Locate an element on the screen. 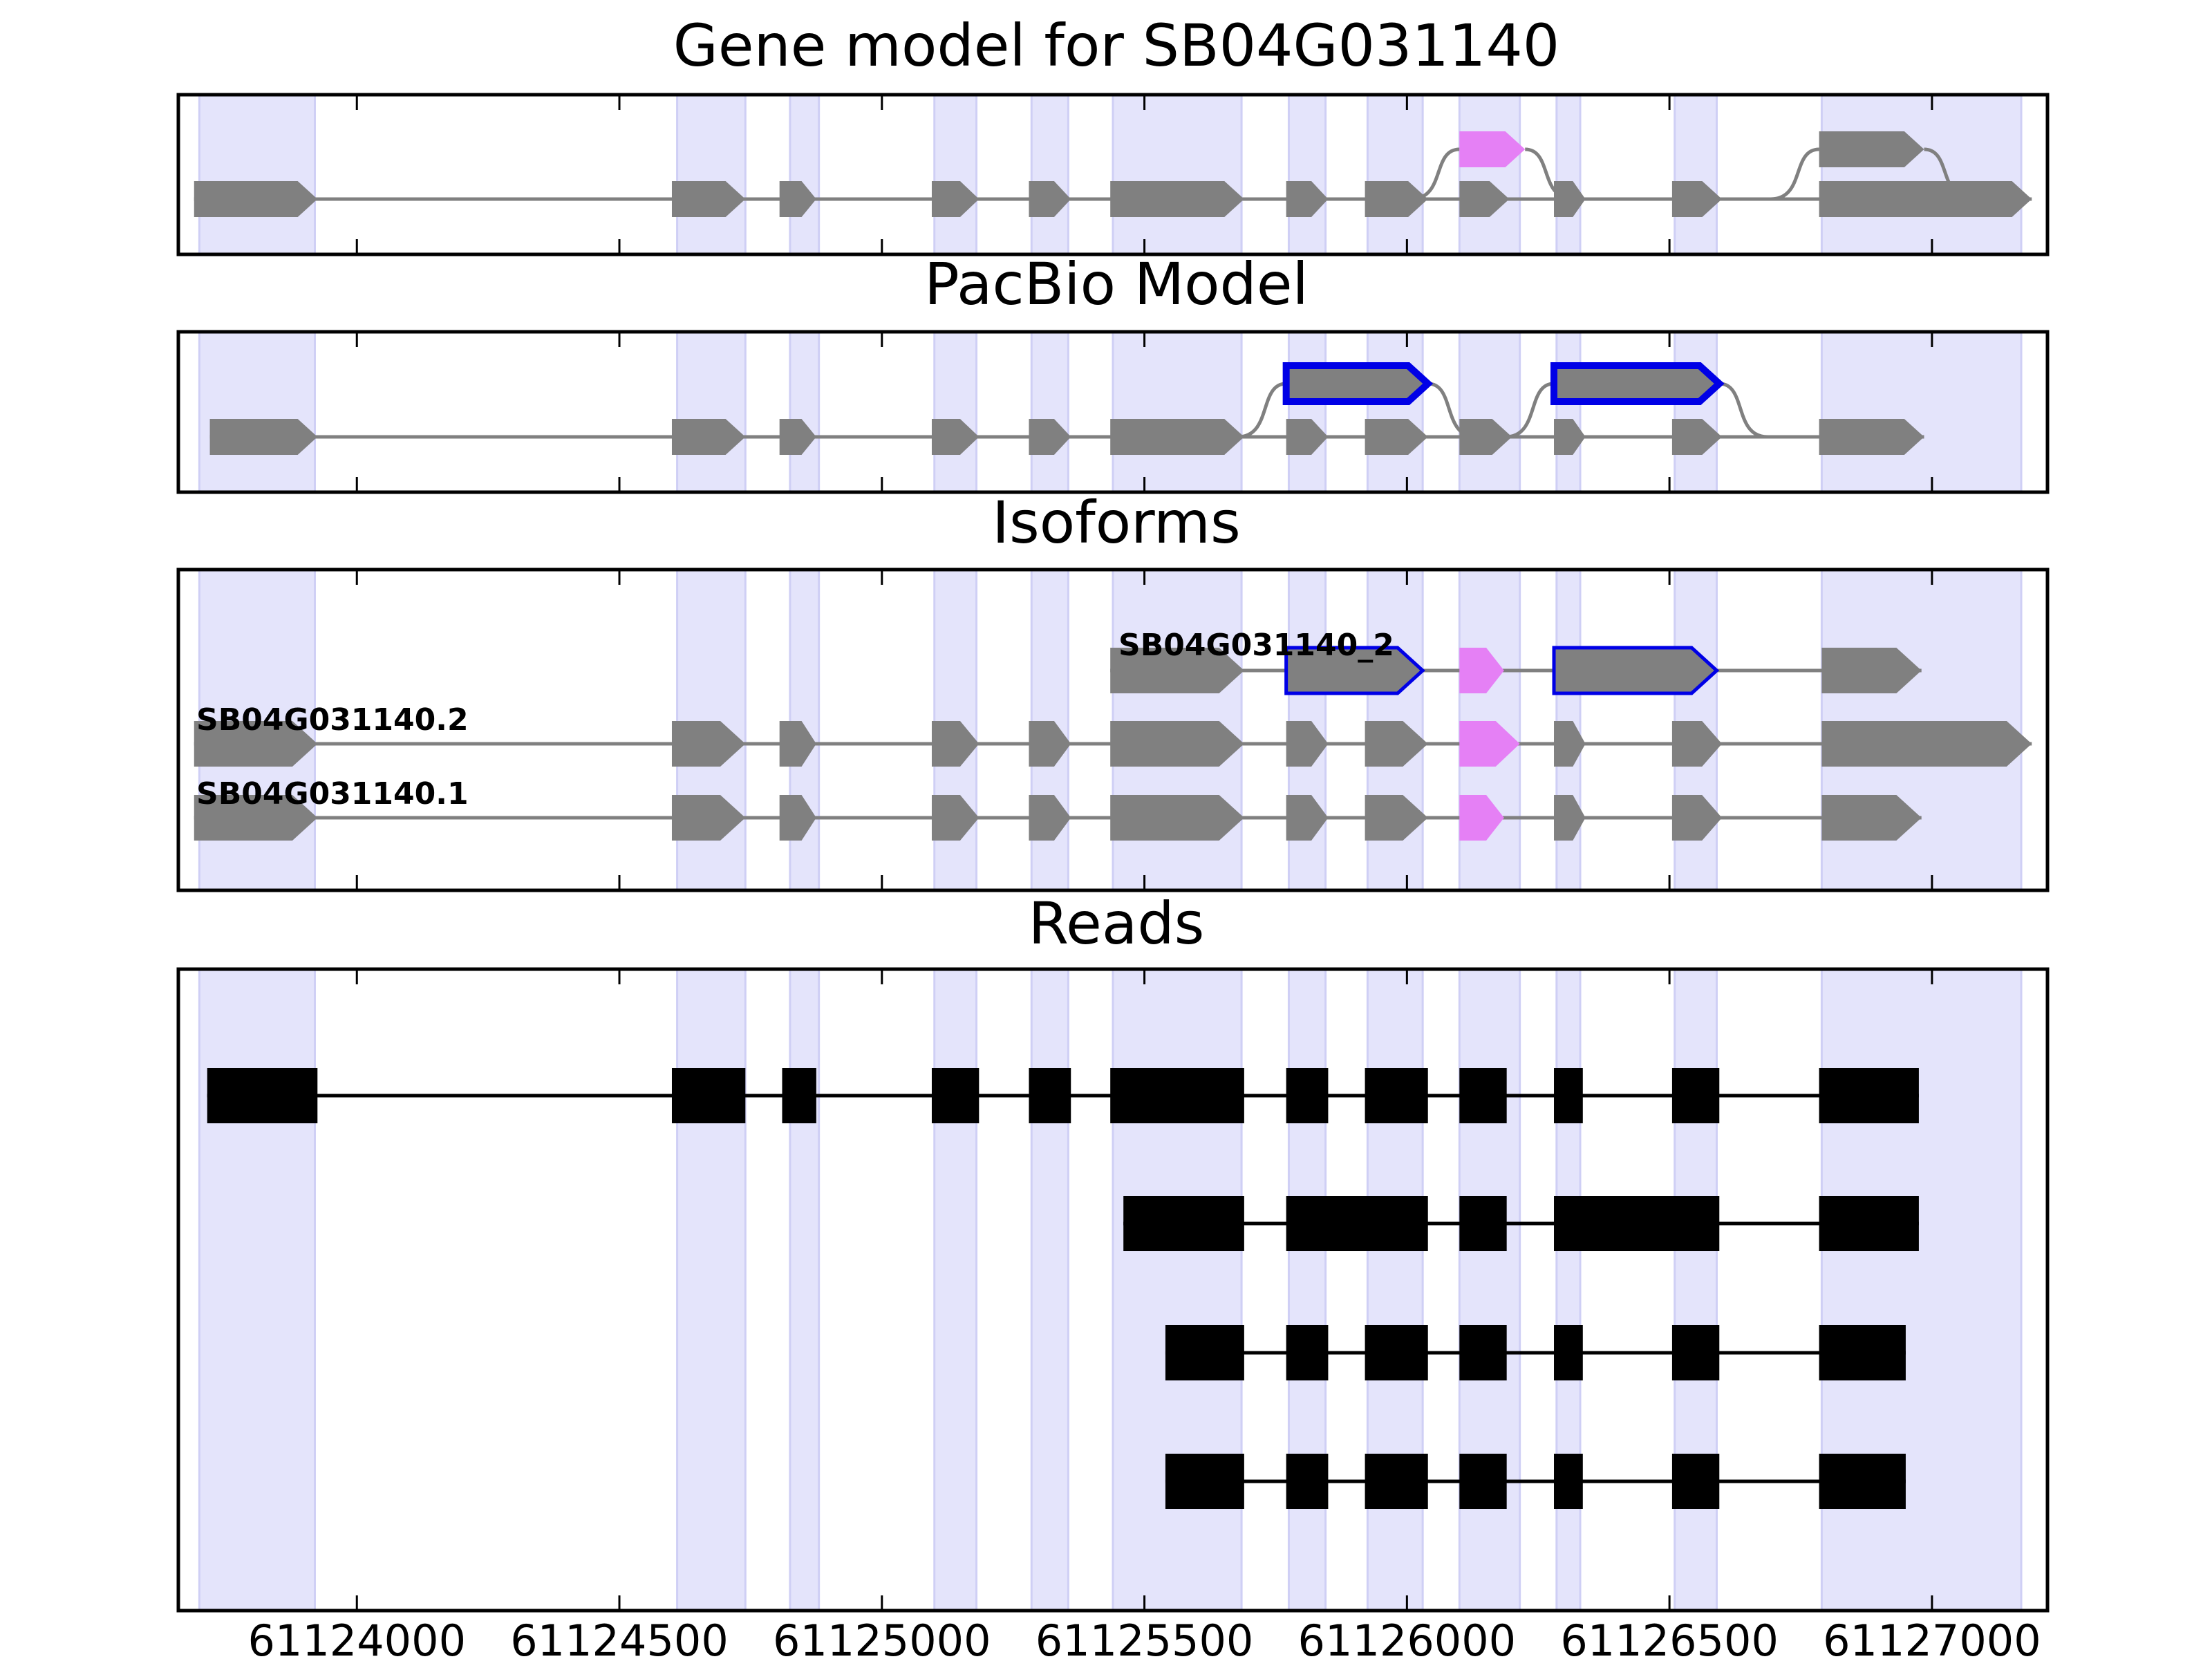  panel-gene-model is located at coordinates (1113, 174).